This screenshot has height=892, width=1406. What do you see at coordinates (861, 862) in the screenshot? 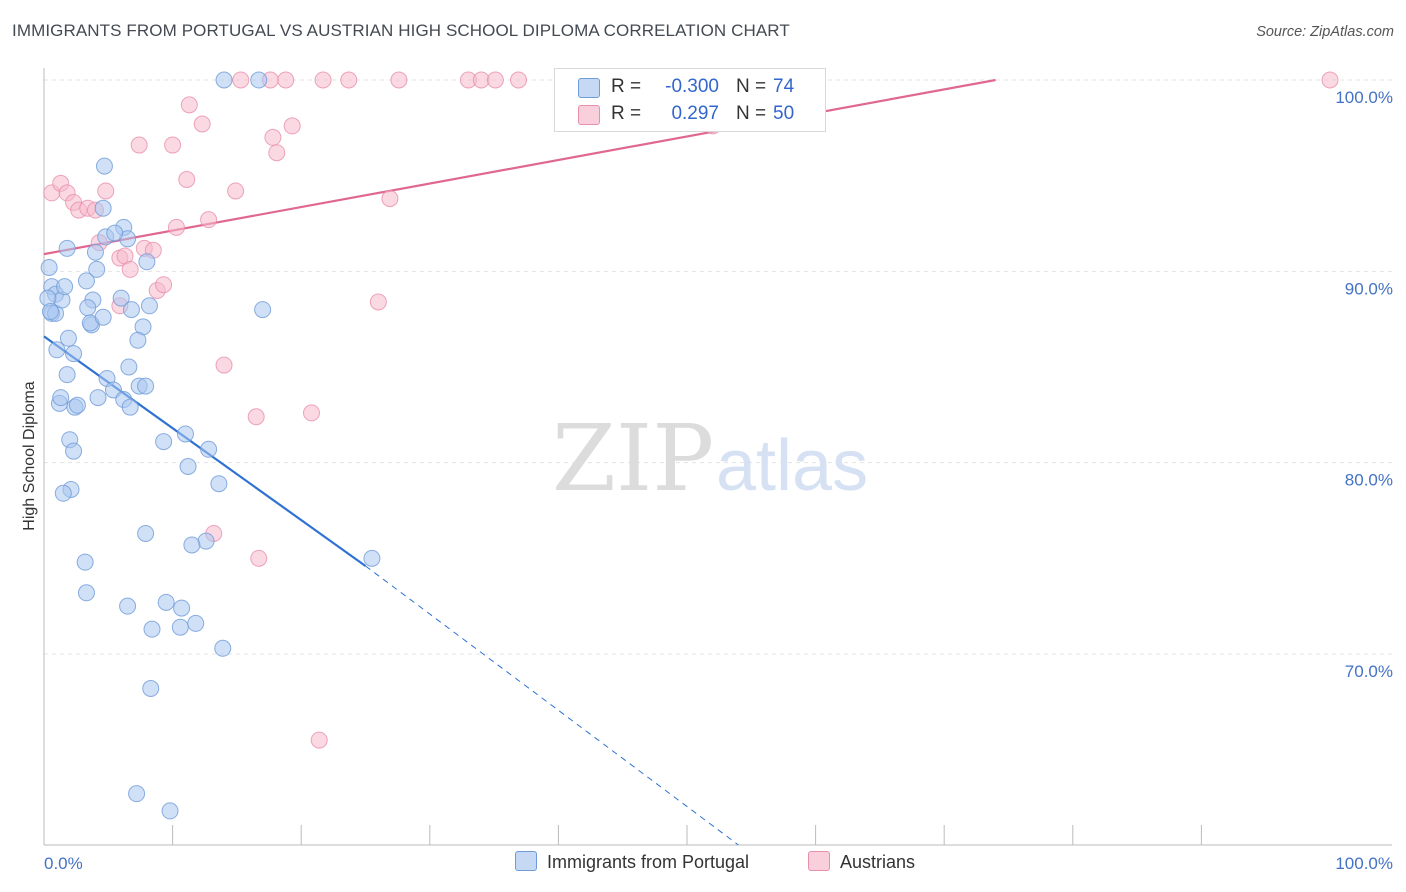
I see `bottom-legend-austrians: Austrians` at bounding box center [861, 862].